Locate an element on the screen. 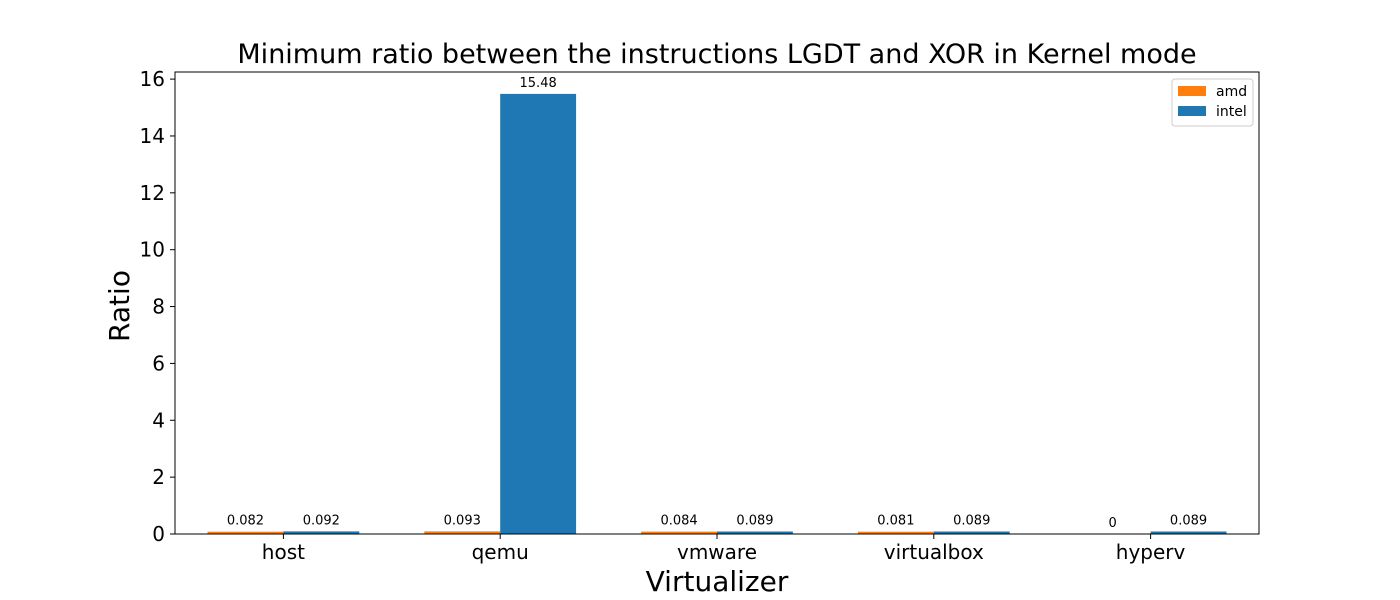  data-label-intel-virtualbox: 0.089 is located at coordinates (971, 520).